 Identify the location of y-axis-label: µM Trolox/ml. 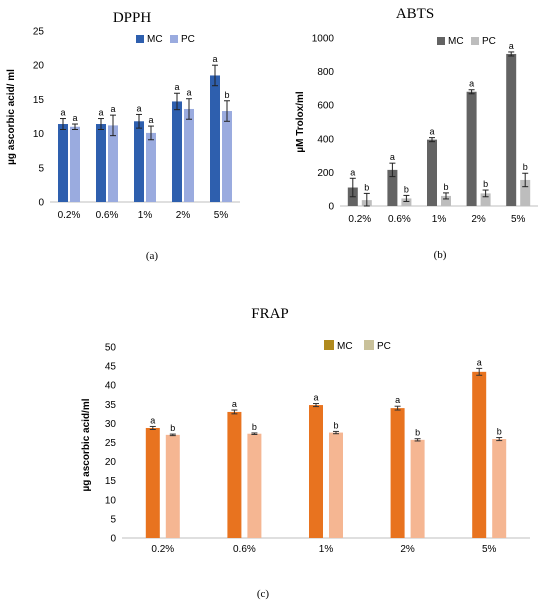
(300, 122).